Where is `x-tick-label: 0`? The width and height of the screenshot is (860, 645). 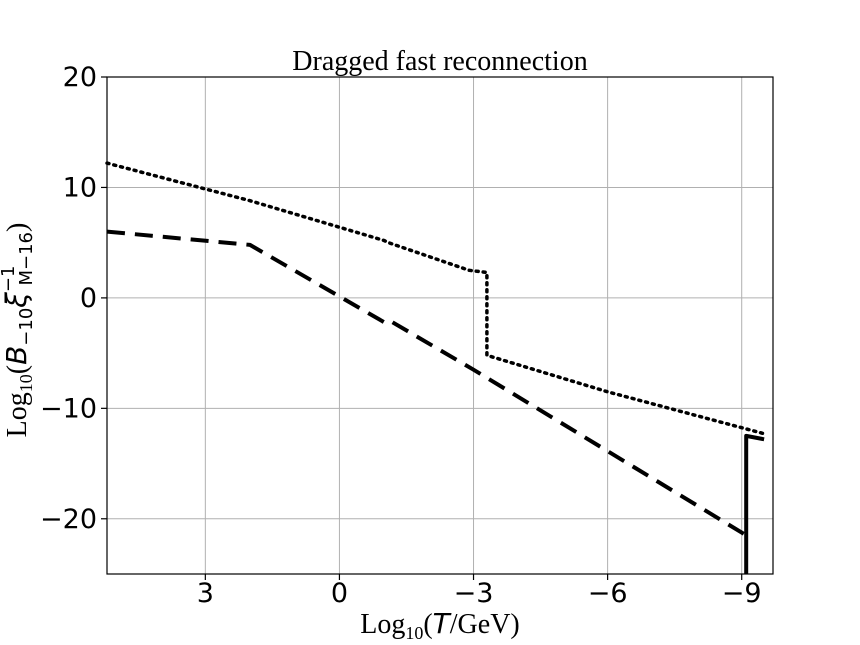 x-tick-label: 0 is located at coordinates (339, 593).